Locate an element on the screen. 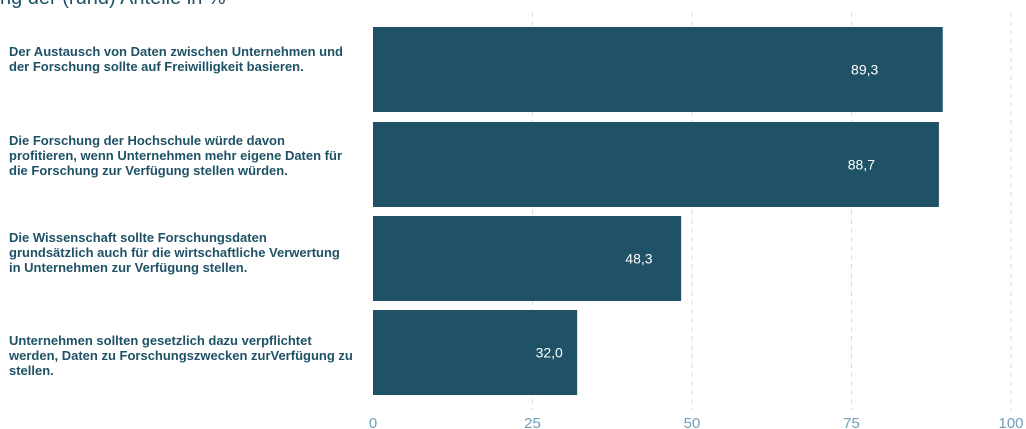  x-tick-label: 0 is located at coordinates (373, 422).